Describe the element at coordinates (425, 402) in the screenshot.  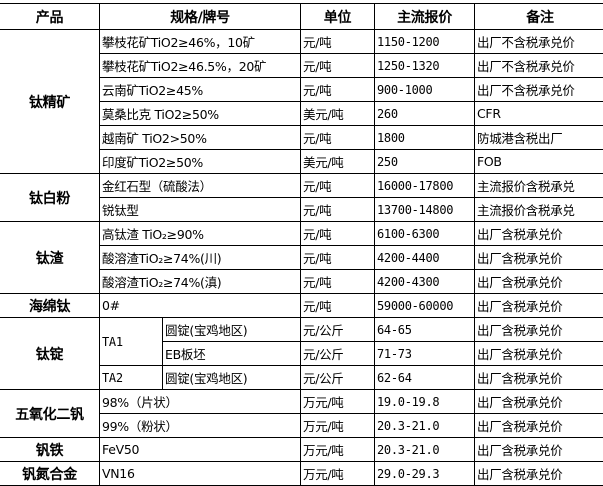
I see `price-cell: 19.0-19.8` at that location.